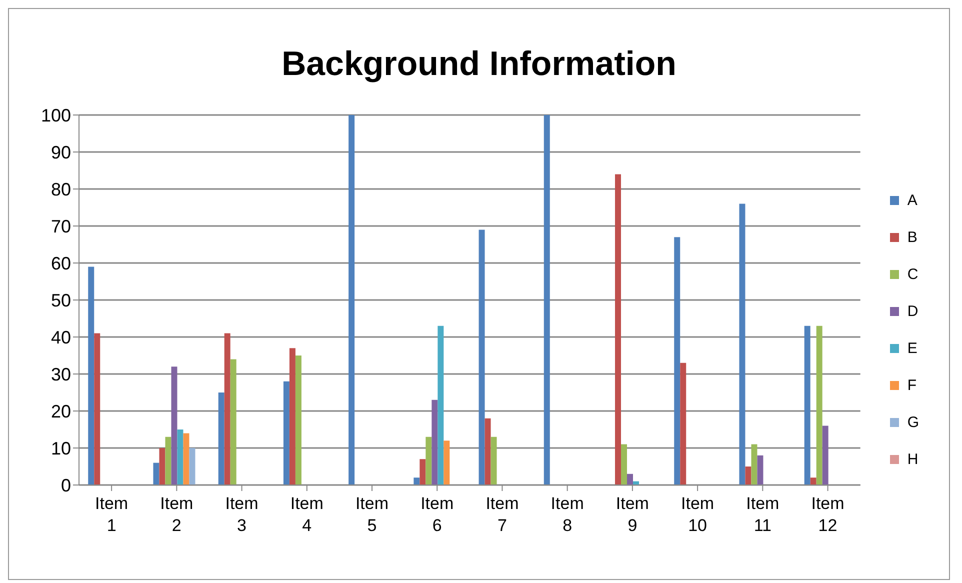 This screenshot has width=962, height=583. I want to click on legend-label: C, so click(912, 274).